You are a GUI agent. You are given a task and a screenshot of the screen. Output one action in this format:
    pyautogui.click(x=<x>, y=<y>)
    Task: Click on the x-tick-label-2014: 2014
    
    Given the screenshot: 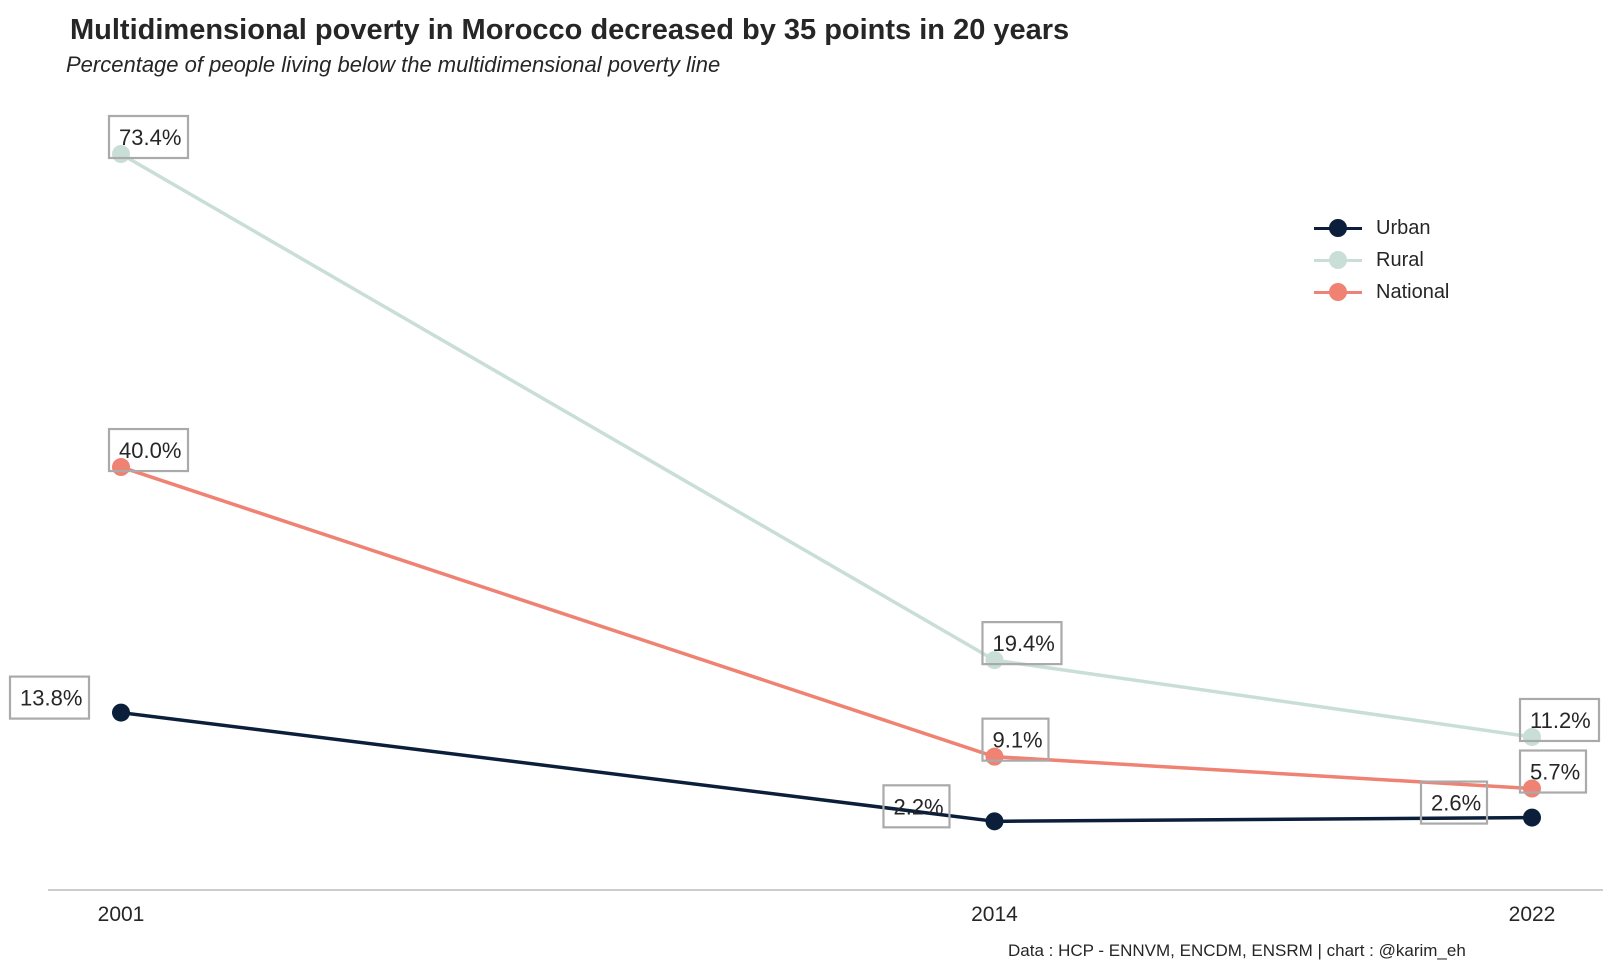 What is the action you would take?
    pyautogui.click(x=994, y=914)
    